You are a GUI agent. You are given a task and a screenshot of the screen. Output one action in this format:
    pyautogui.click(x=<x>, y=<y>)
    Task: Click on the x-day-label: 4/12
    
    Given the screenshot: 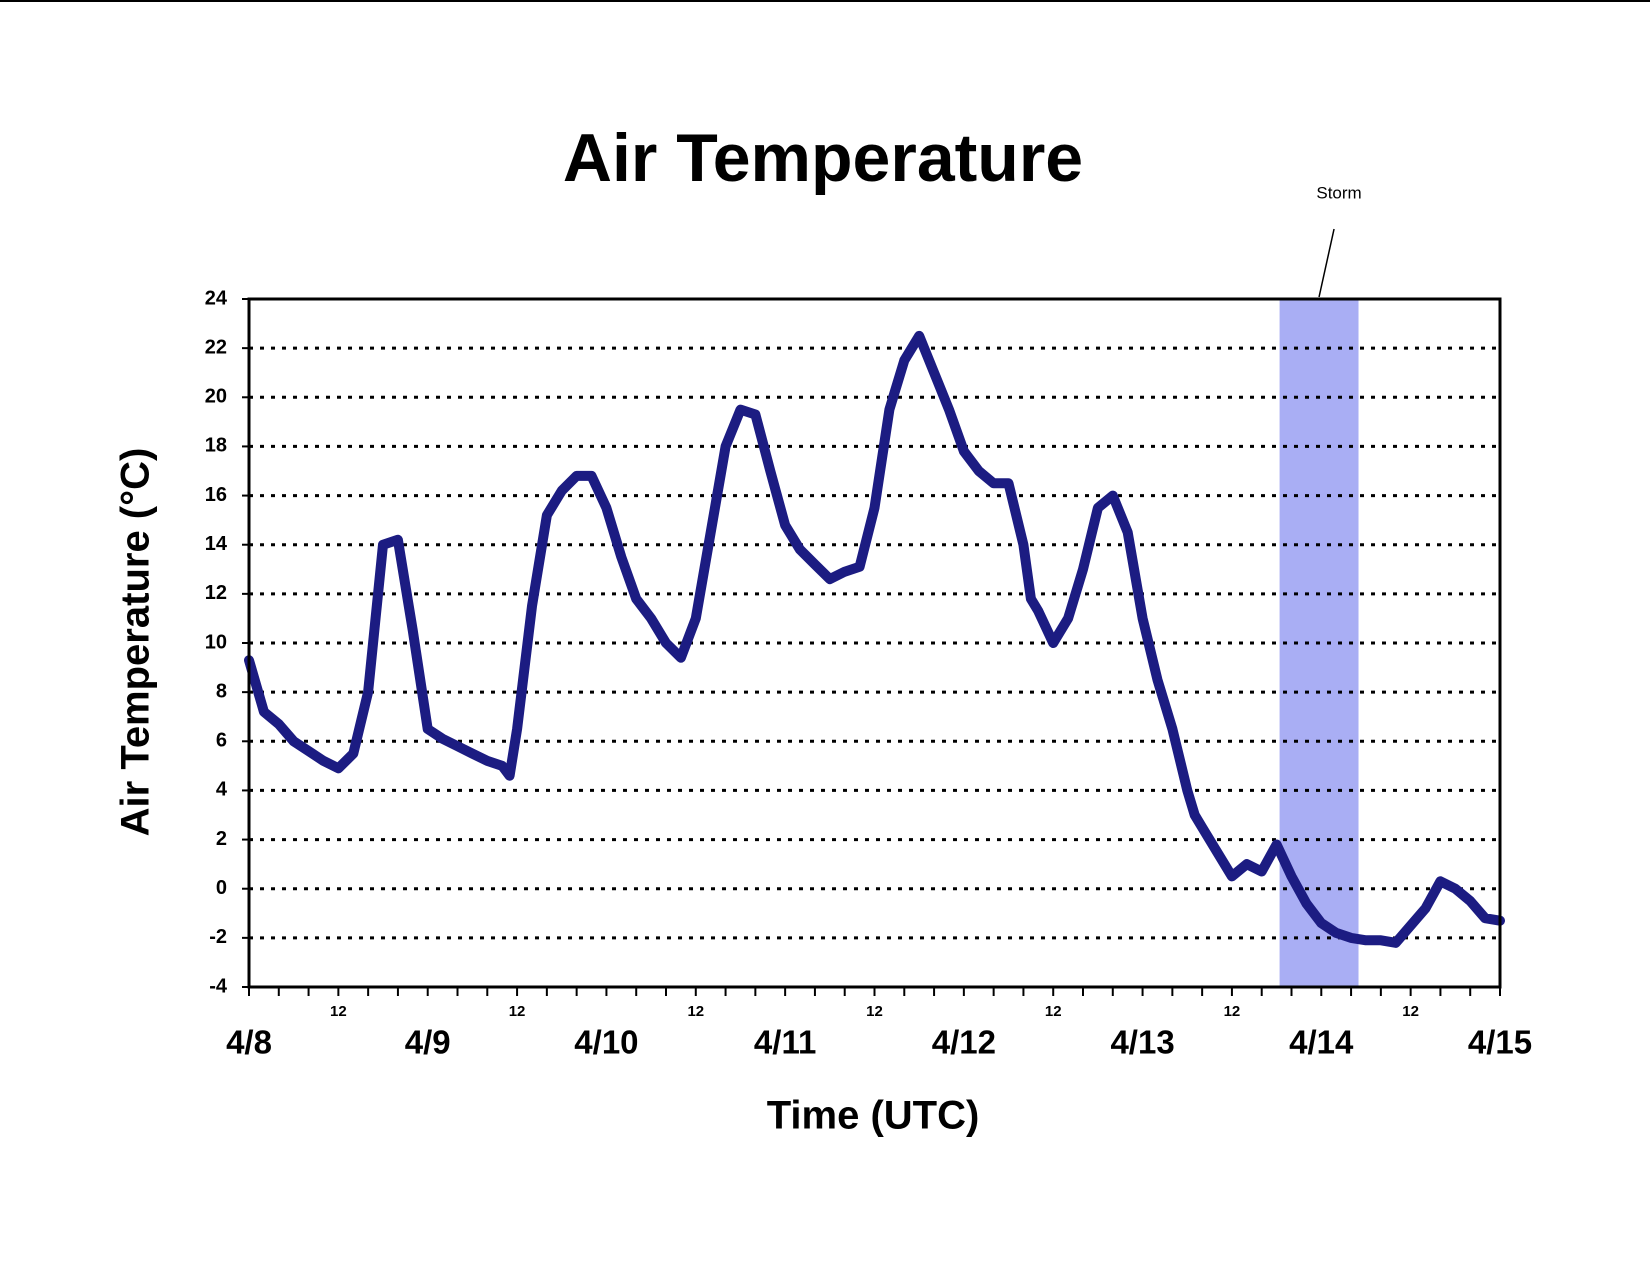 What is the action you would take?
    pyautogui.click(x=964, y=1042)
    